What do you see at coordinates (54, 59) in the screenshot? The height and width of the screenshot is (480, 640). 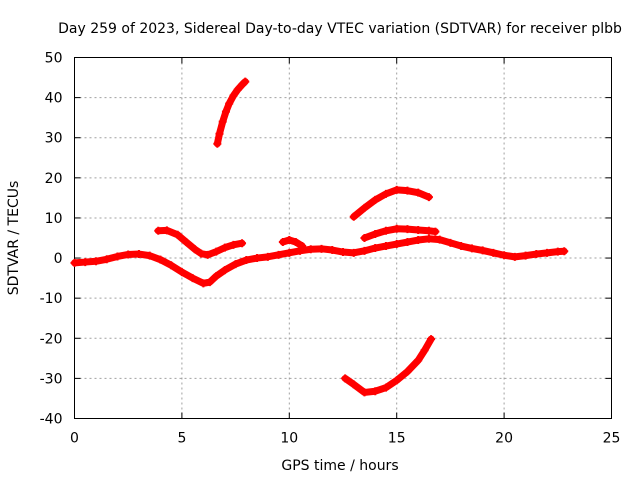 I see `y-tick-label: 50` at bounding box center [54, 59].